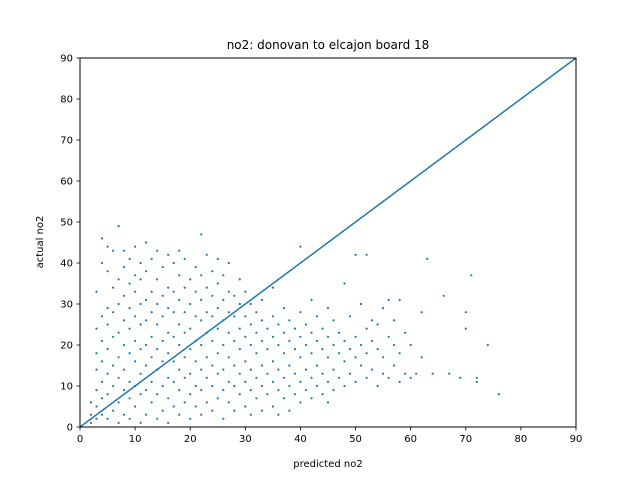 This screenshot has width=640, height=480. What do you see at coordinates (135, 439) in the screenshot?
I see `x-tick-label: 10` at bounding box center [135, 439].